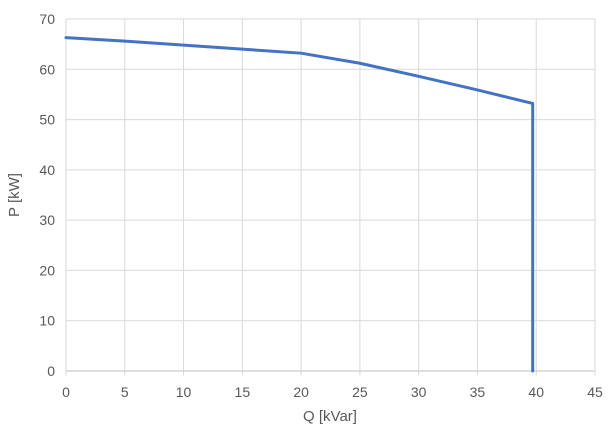 Image resolution: width=614 pixels, height=438 pixels. What do you see at coordinates (47, 120) in the screenshot?
I see `y-tick-label: 50` at bounding box center [47, 120].